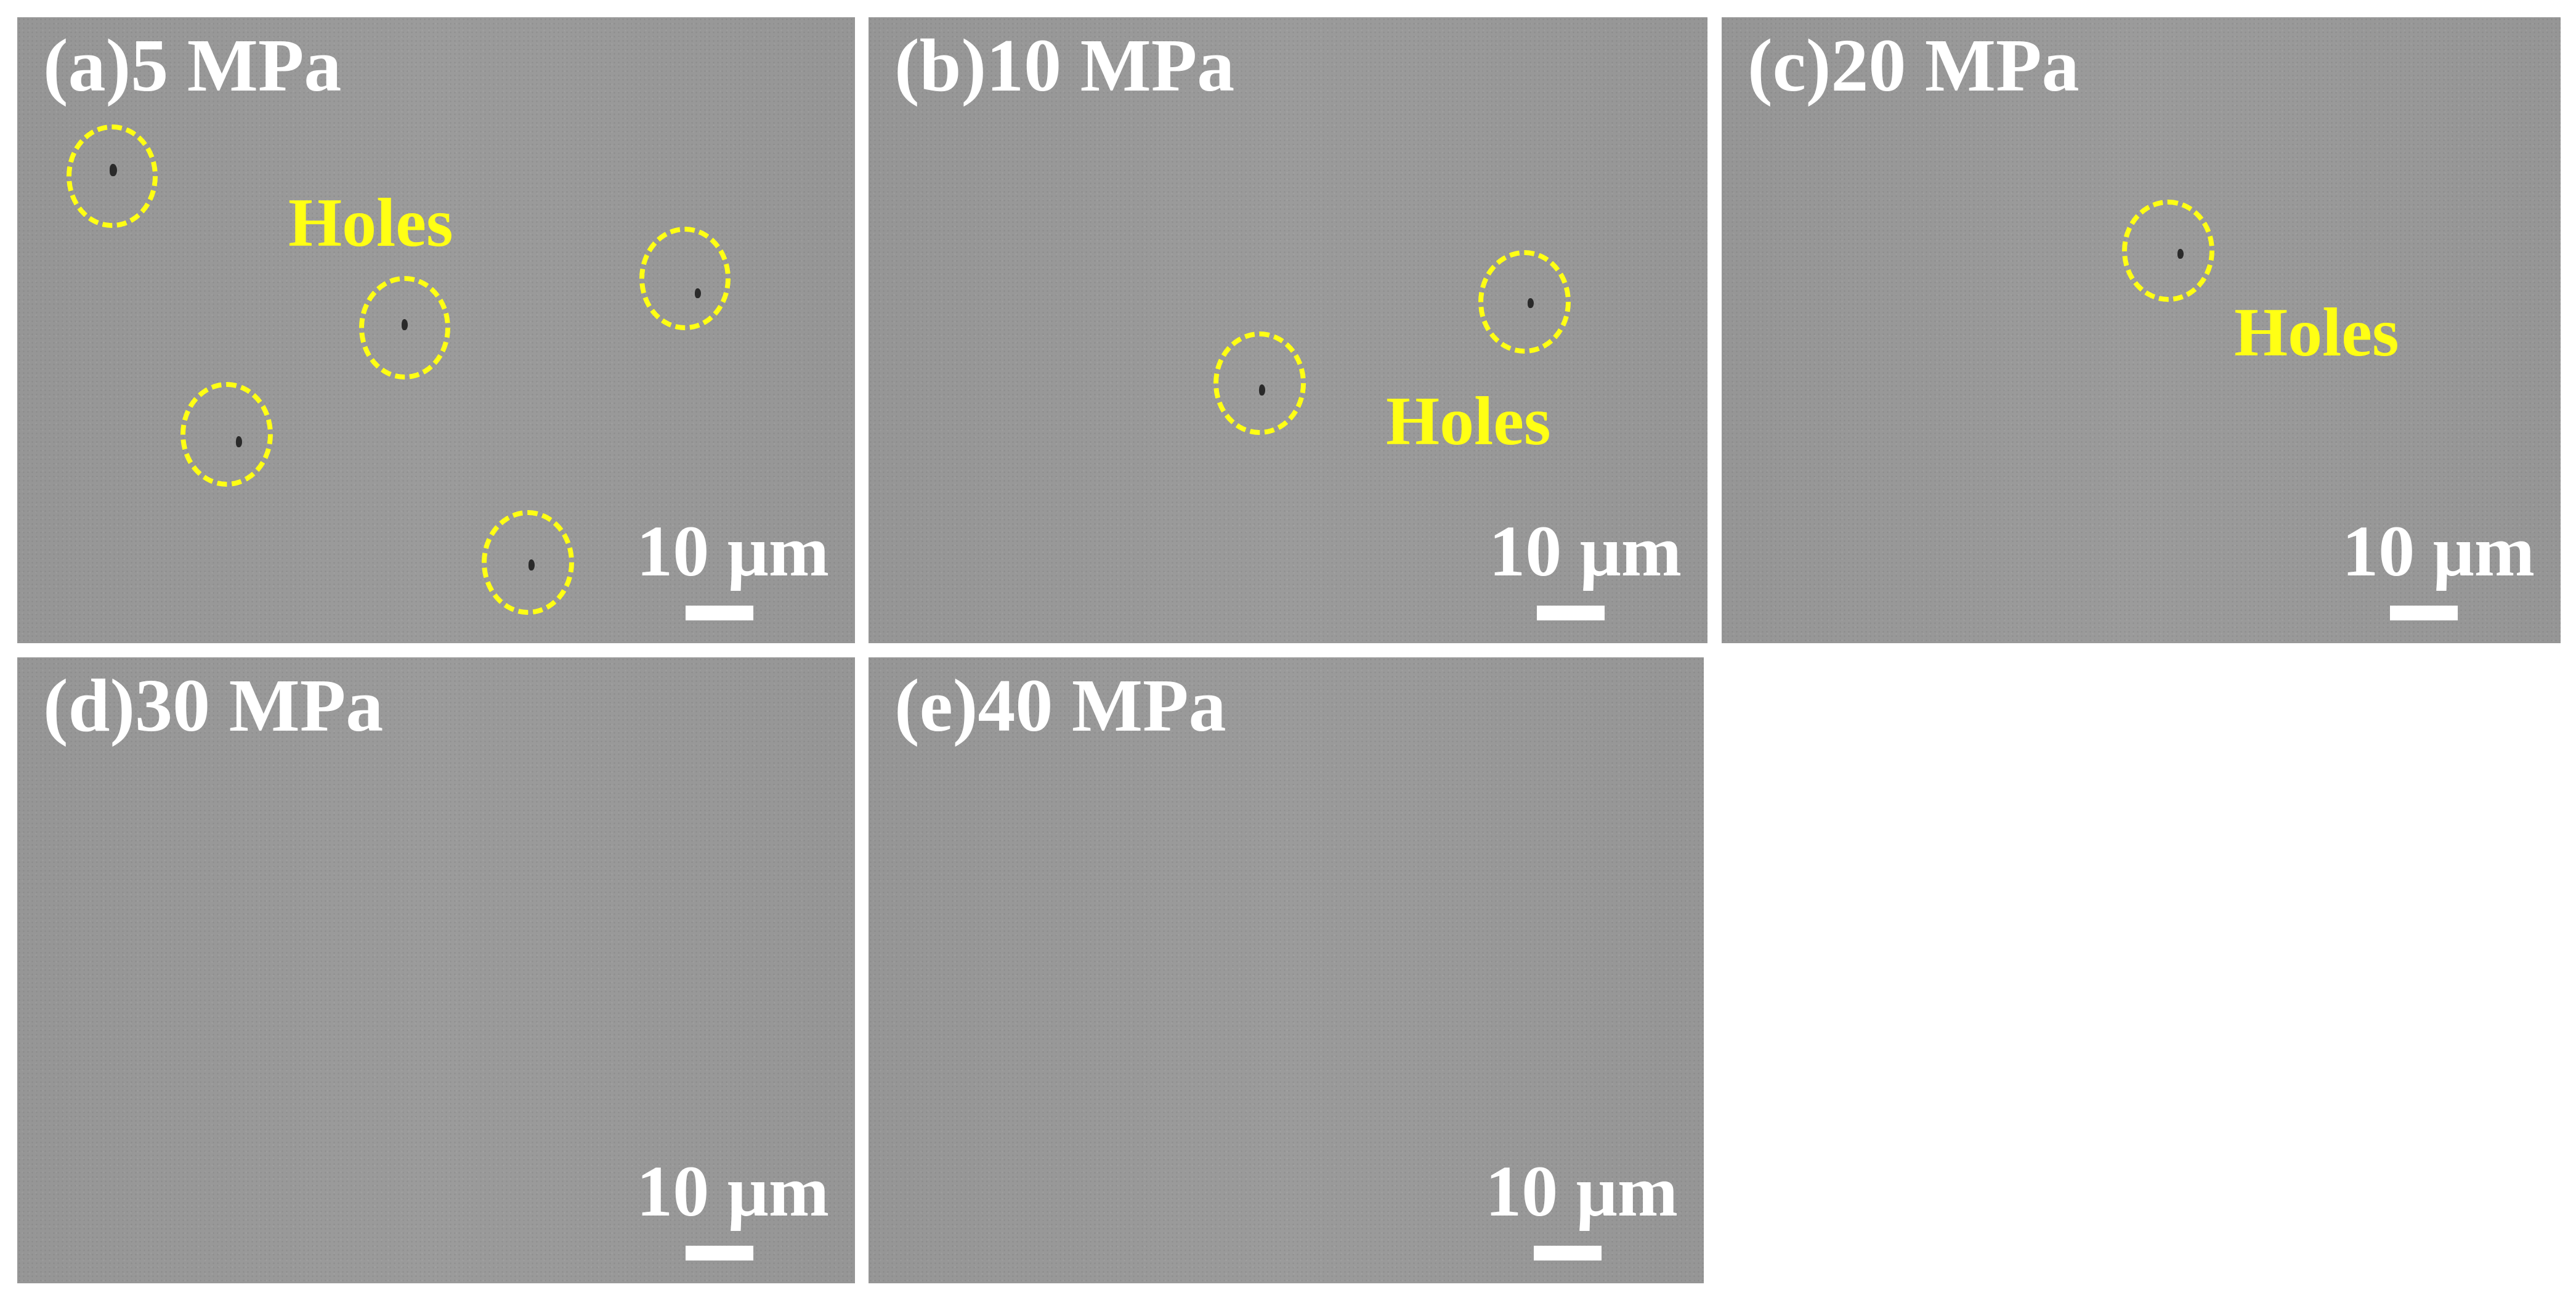 The height and width of the screenshot is (1295, 2576). I want to click on panel-label: (e)40 MPa, so click(1060, 705).